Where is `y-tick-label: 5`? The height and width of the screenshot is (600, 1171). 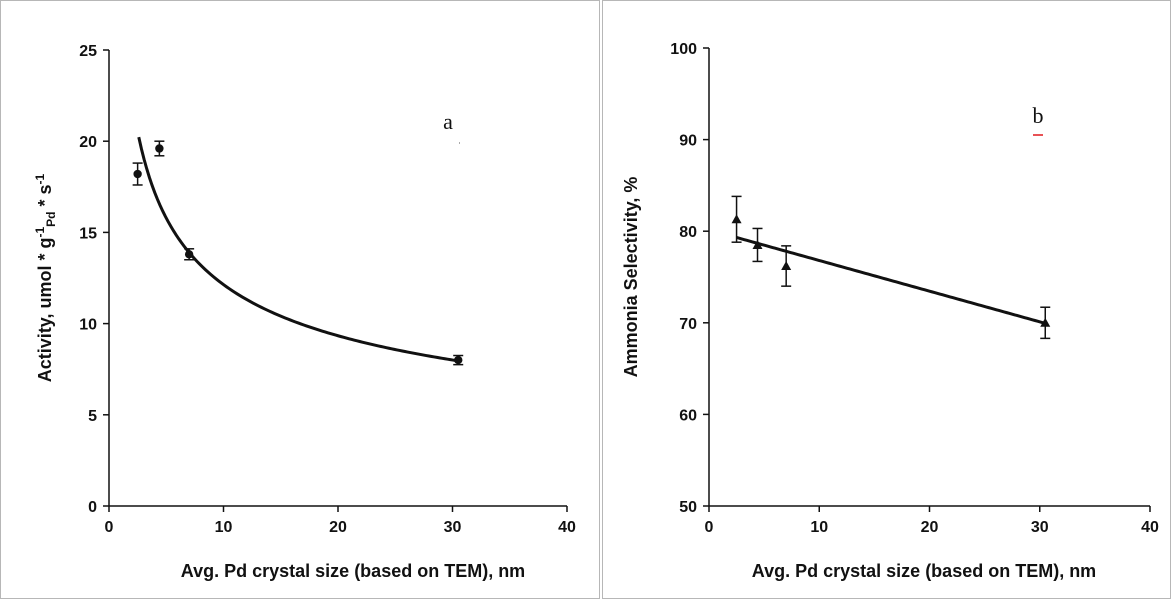 y-tick-label: 5 is located at coordinates (92, 416).